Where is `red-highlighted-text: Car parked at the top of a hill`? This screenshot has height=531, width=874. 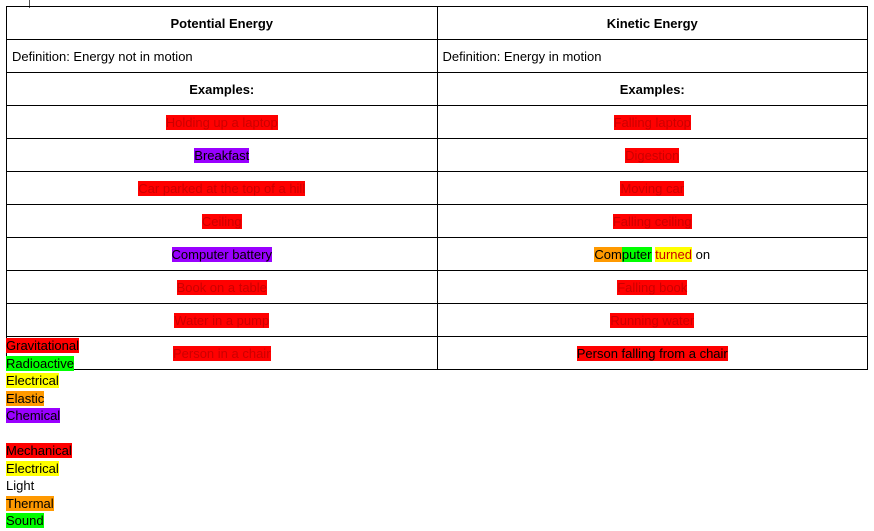
red-highlighted-text: Car parked at the top of a hill is located at coordinates (222, 188).